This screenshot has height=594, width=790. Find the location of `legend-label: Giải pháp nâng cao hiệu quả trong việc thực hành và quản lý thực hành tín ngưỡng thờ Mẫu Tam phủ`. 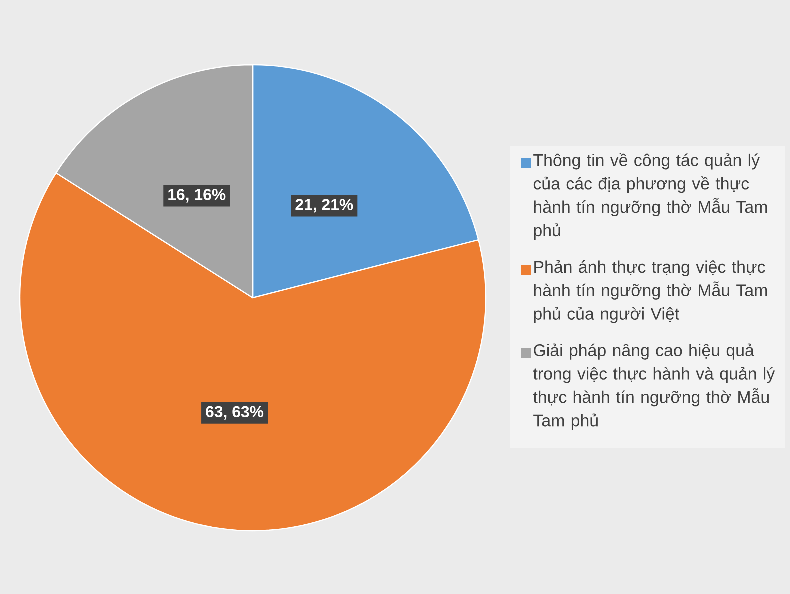

legend-label: Giải pháp nâng cao hiệu quả trong việc thực hành và quản lý thực hành tín ngưỡng thờ Mẫu Tam phủ is located at coordinates (654, 387).